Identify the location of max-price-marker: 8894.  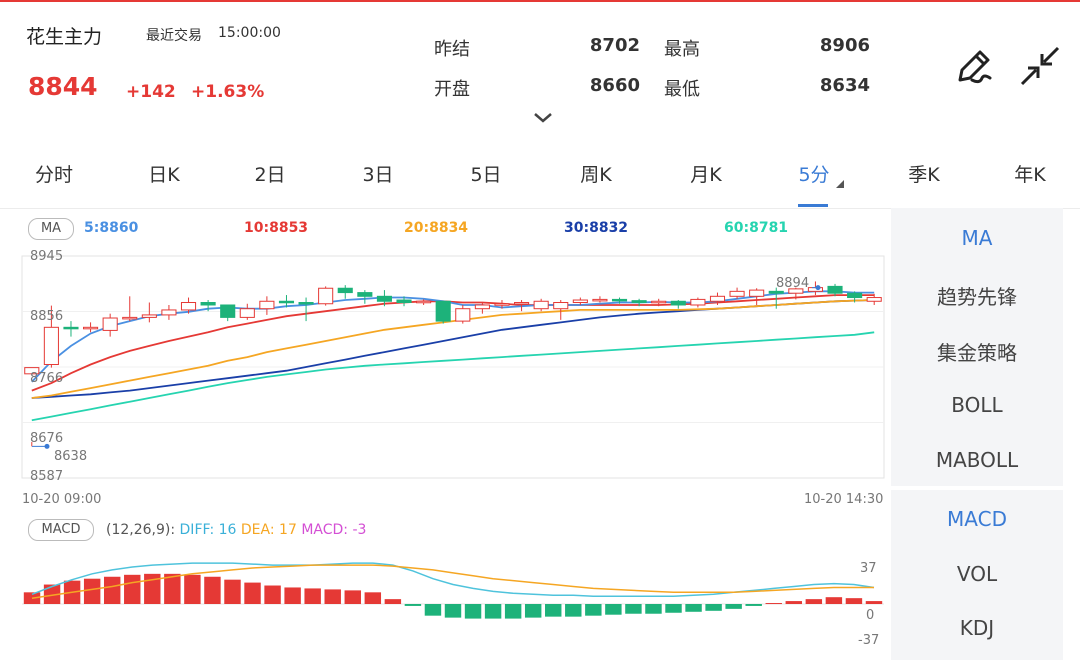
(793, 283).